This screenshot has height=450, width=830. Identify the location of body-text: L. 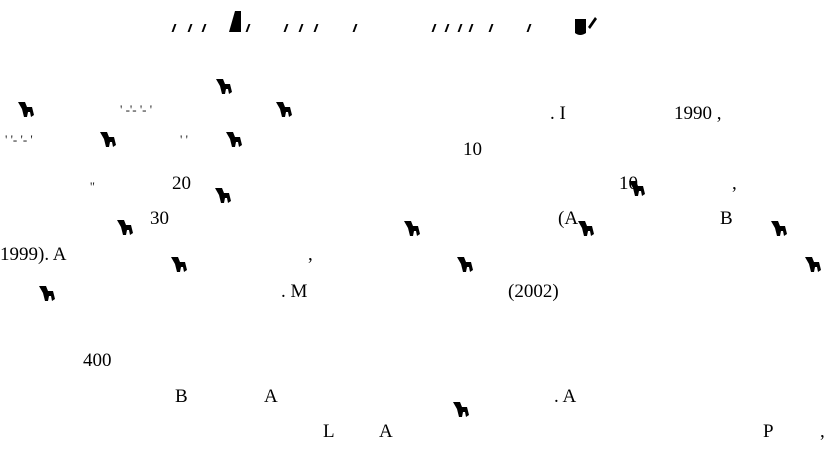
(329, 431).